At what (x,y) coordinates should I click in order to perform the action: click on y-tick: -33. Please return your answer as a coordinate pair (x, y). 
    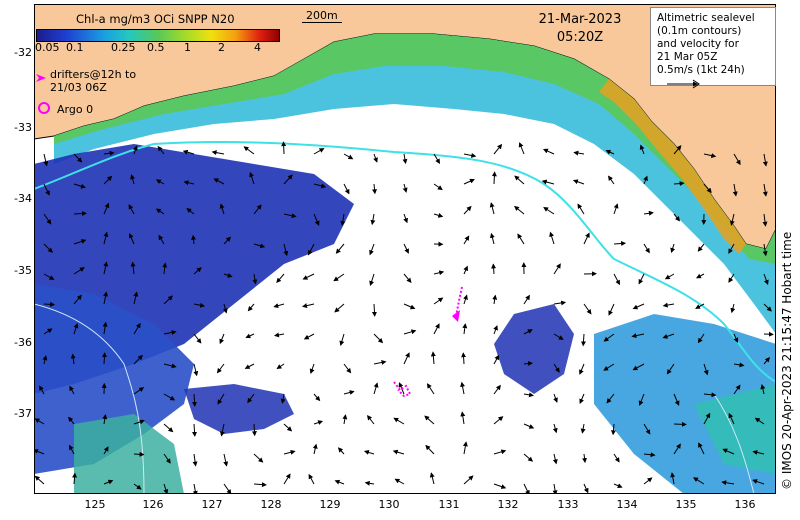
    Looking at the image, I should click on (23, 127).